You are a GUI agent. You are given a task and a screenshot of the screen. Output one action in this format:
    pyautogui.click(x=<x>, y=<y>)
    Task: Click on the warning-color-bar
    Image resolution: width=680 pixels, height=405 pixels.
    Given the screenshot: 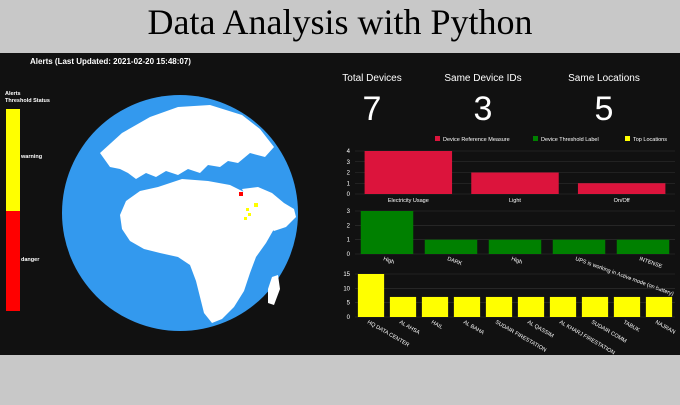 What is the action you would take?
    pyautogui.click(x=13, y=160)
    